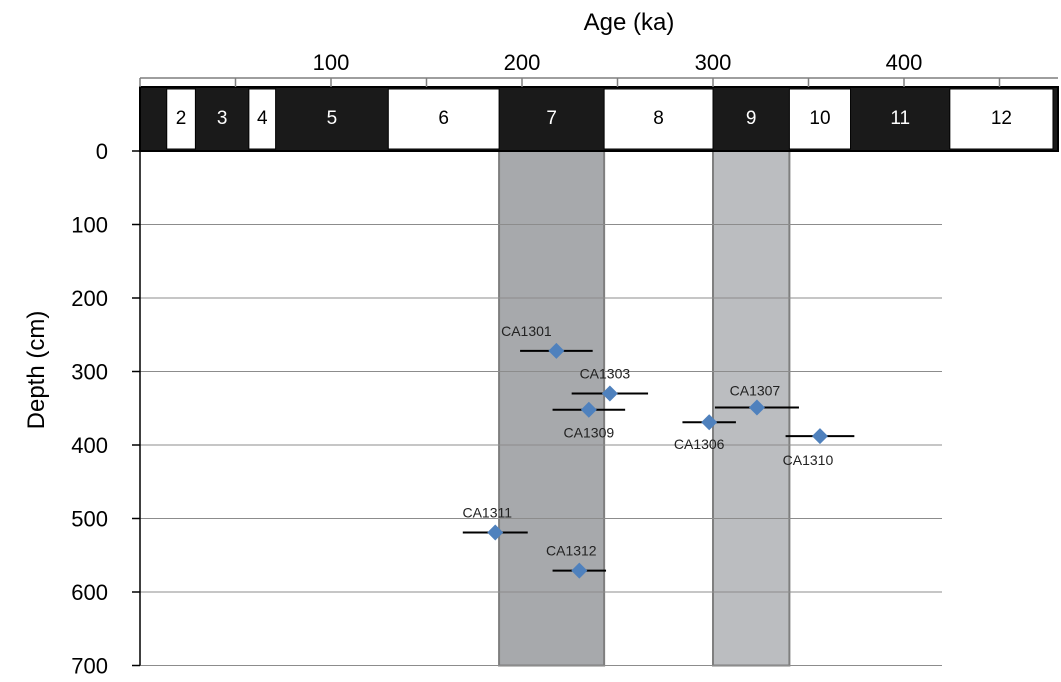  What do you see at coordinates (819, 436) in the screenshot?
I see `marker-CA1310` at bounding box center [819, 436].